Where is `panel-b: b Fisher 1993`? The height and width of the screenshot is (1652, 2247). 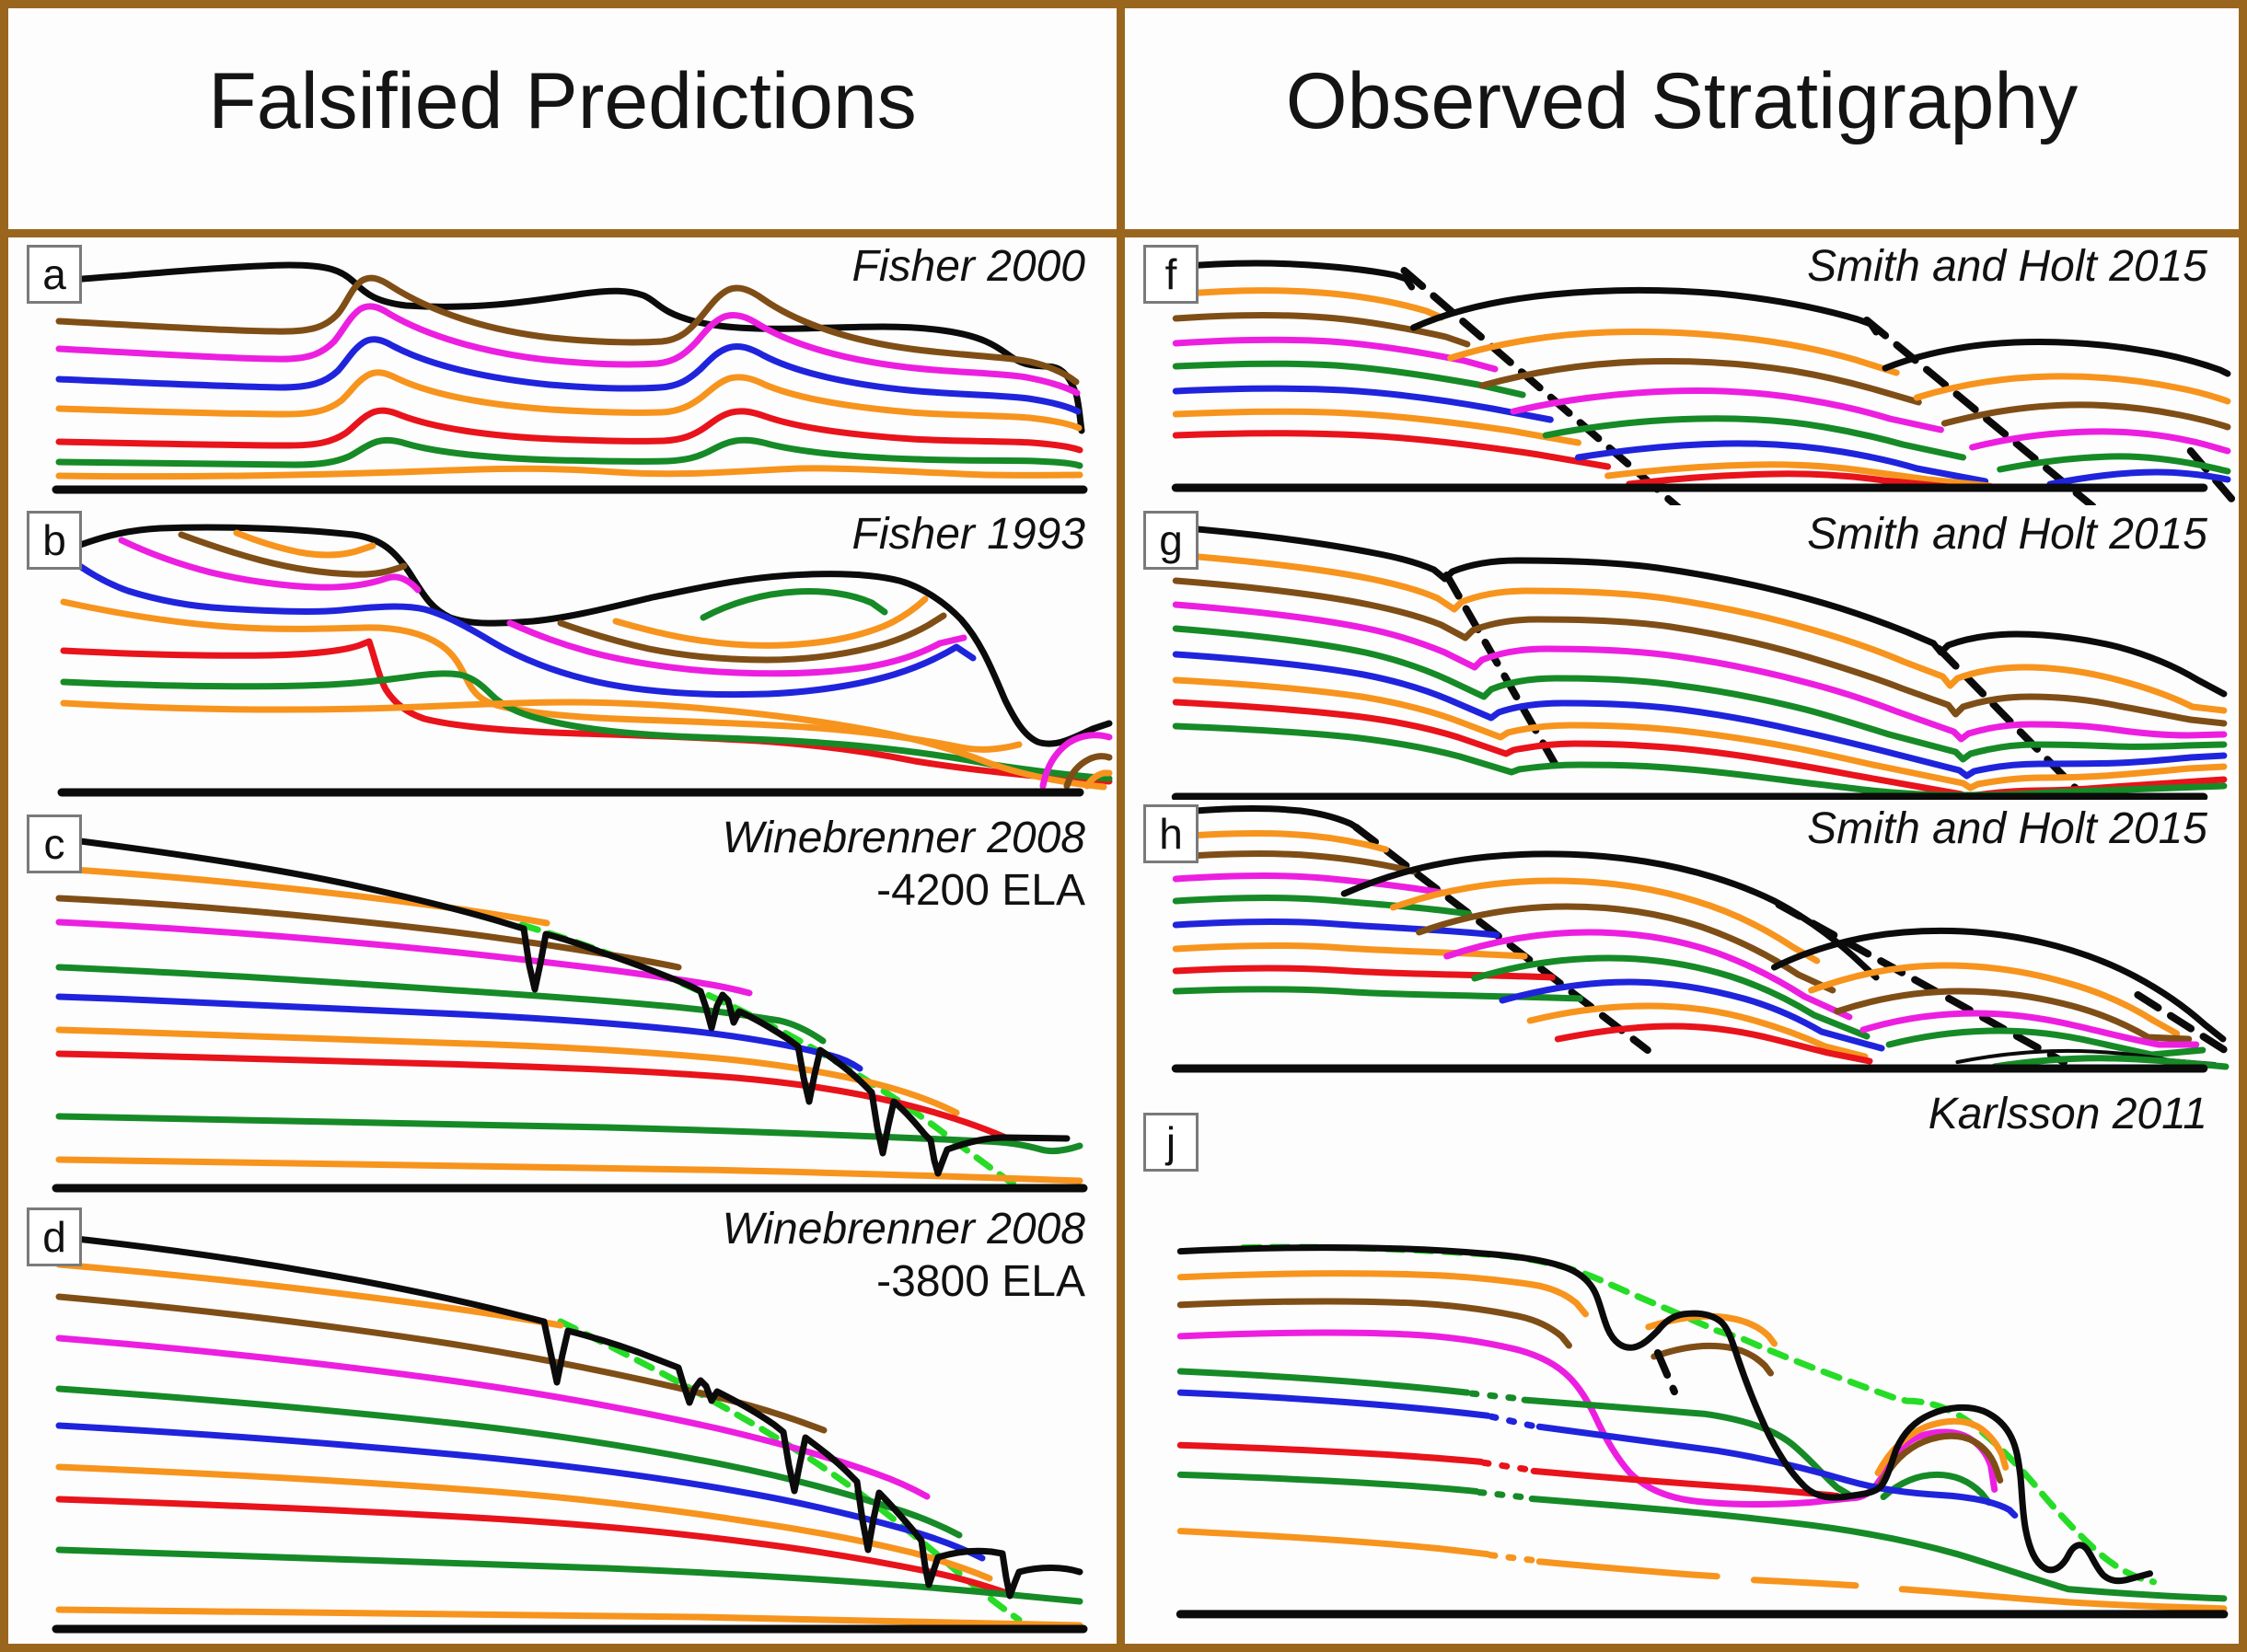
panel-b: b Fisher 1993 is located at coordinates (562, 657).